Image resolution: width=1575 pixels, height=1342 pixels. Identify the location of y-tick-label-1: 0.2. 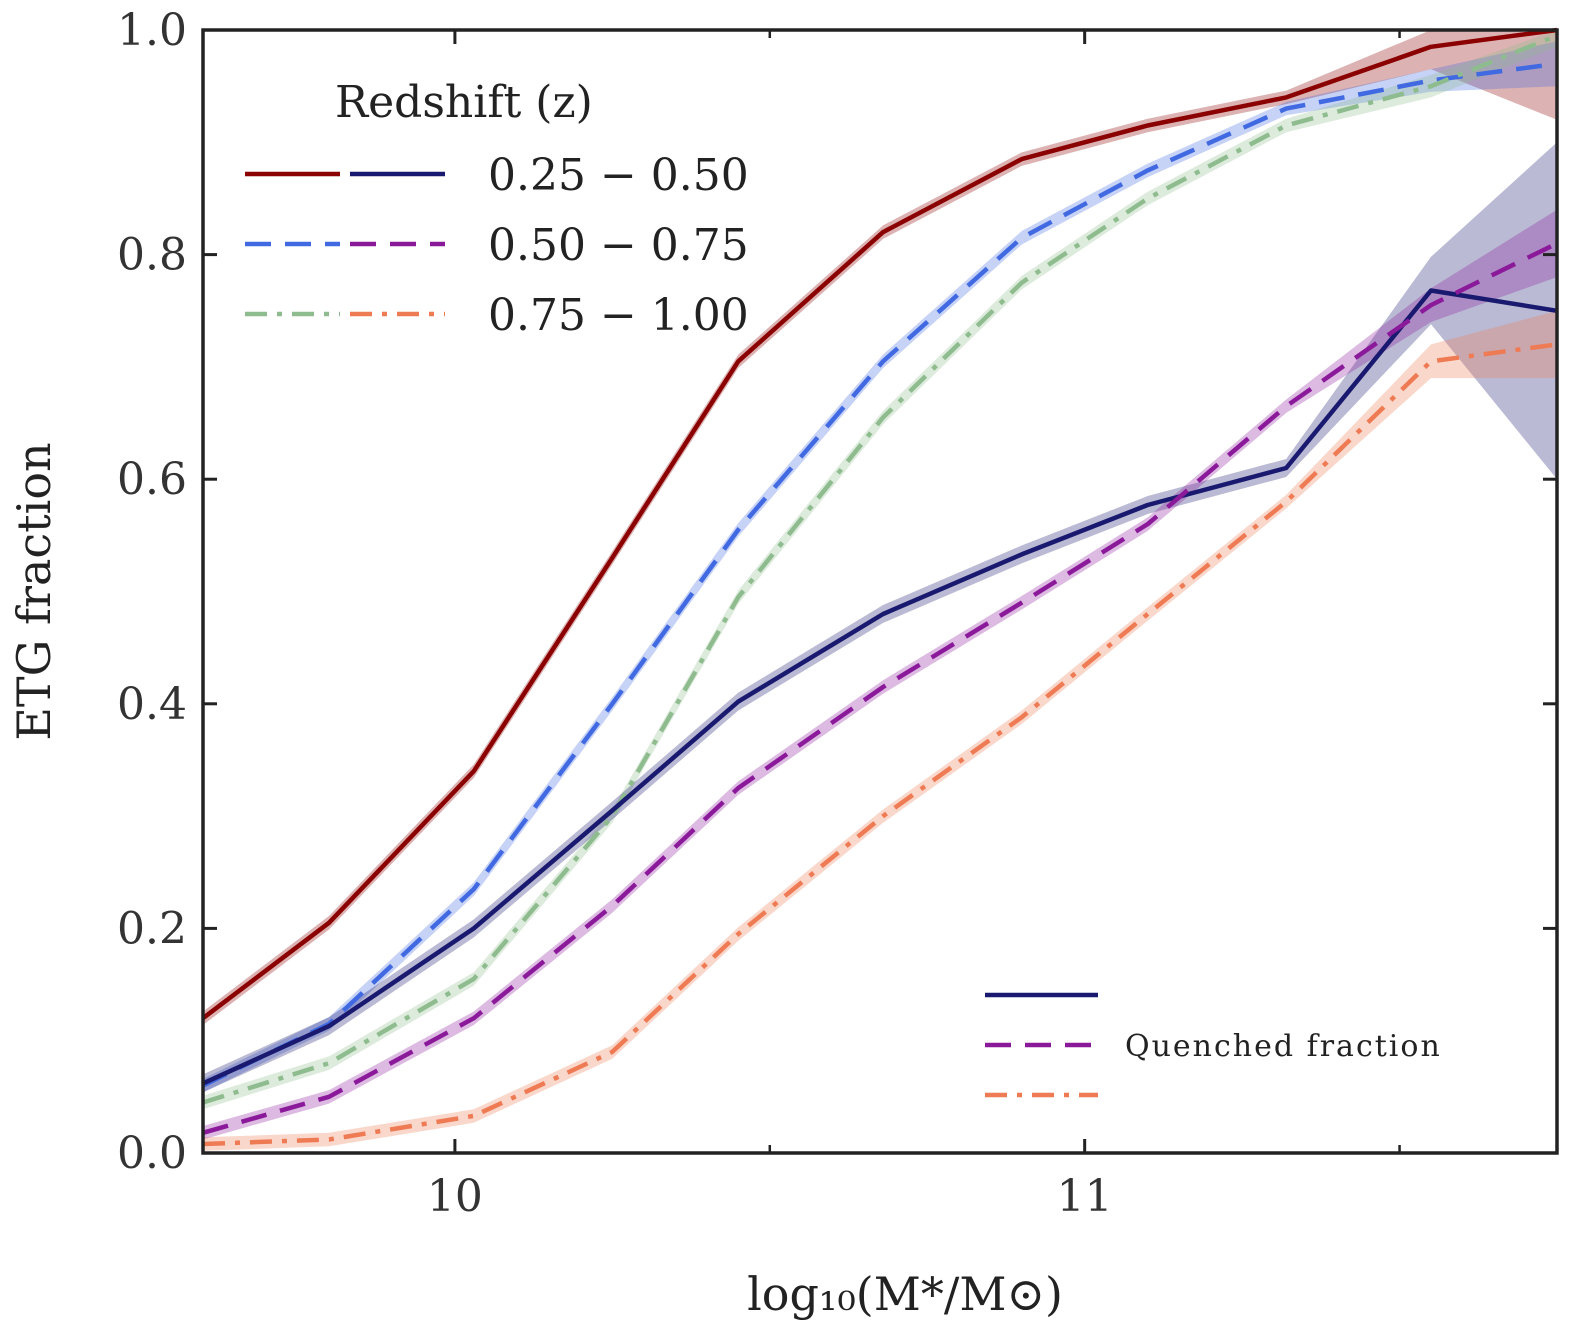
(152, 928).